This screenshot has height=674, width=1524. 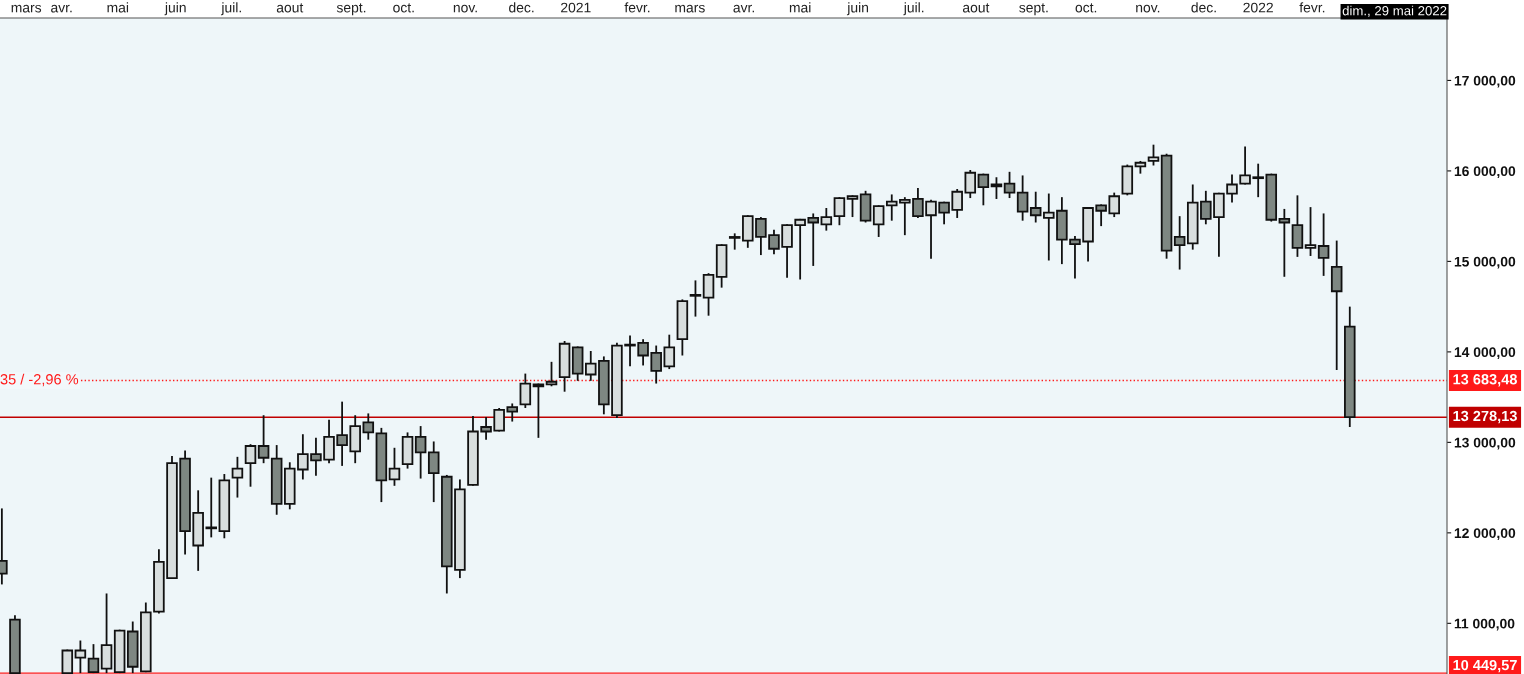 What do you see at coordinates (1485, 417) in the screenshot?
I see `ref-line-label: 13 278,13` at bounding box center [1485, 417].